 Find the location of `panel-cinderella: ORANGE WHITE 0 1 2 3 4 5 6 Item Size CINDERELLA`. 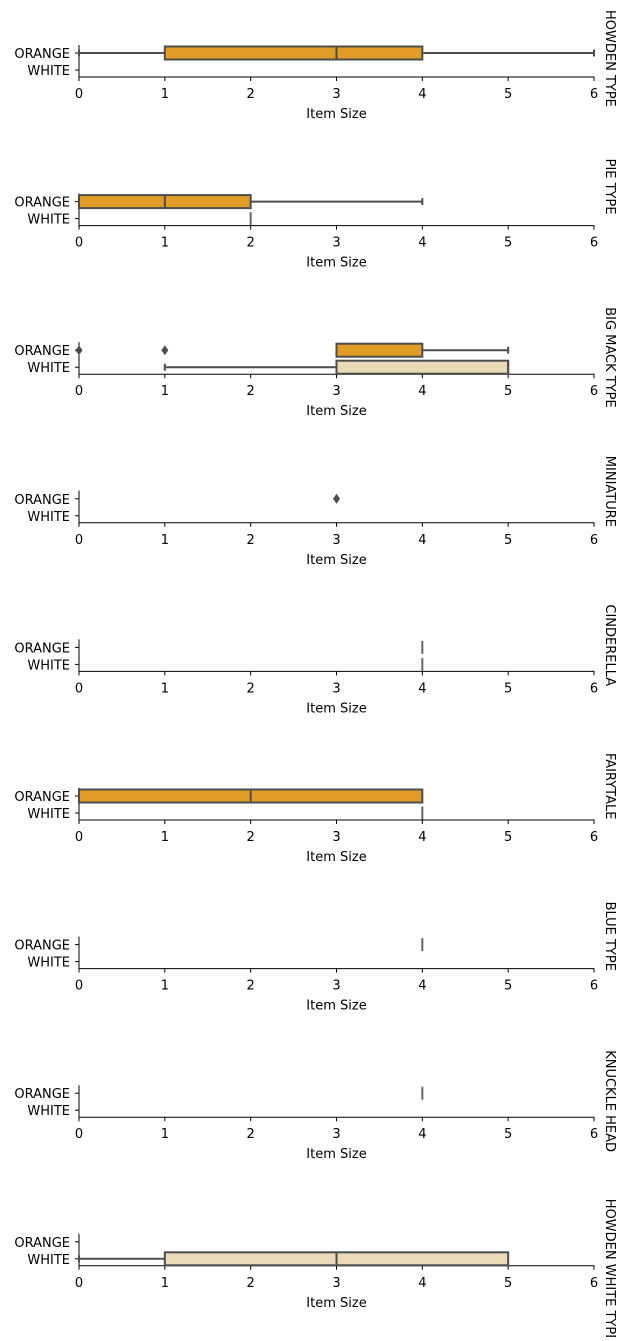

panel-cinderella: ORANGE WHITE 0 1 2 3 4 5 6 Item Size CINDERELLA is located at coordinates (315, 660).